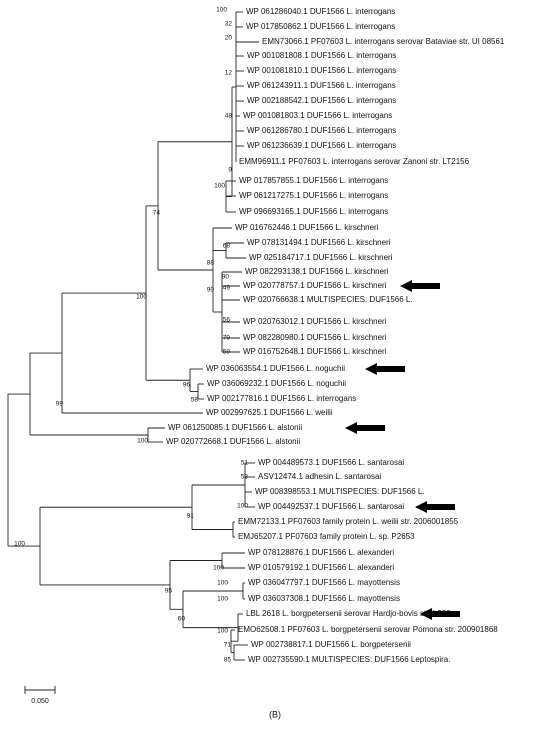 Image resolution: width=550 pixels, height=730 pixels. What do you see at coordinates (229, 24) in the screenshot?
I see `bootstrap-value: 32` at bounding box center [229, 24].